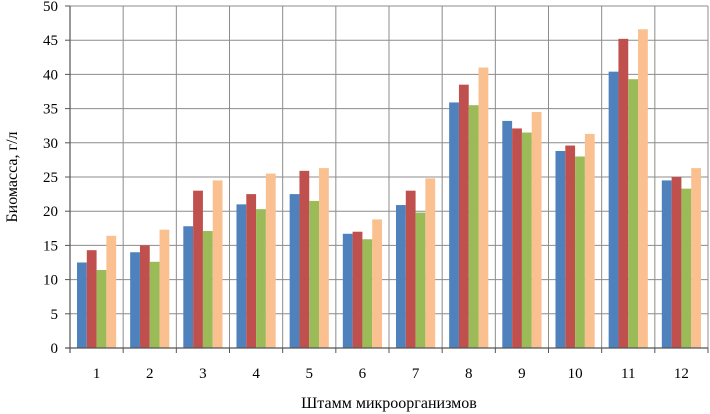 The width and height of the screenshot is (710, 414). Describe the element at coordinates (469, 374) in the screenshot. I see `x-tick-label-8: 8` at that location.